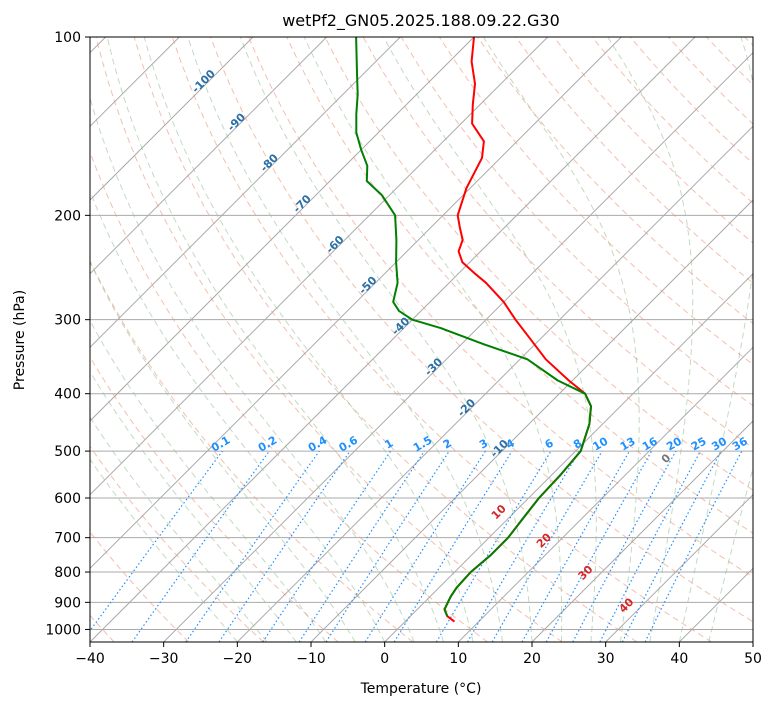  Describe the element at coordinates (421, 21) in the screenshot. I see `chart-title: wetPf2_GN05.2025.188.09.22.G30` at that location.